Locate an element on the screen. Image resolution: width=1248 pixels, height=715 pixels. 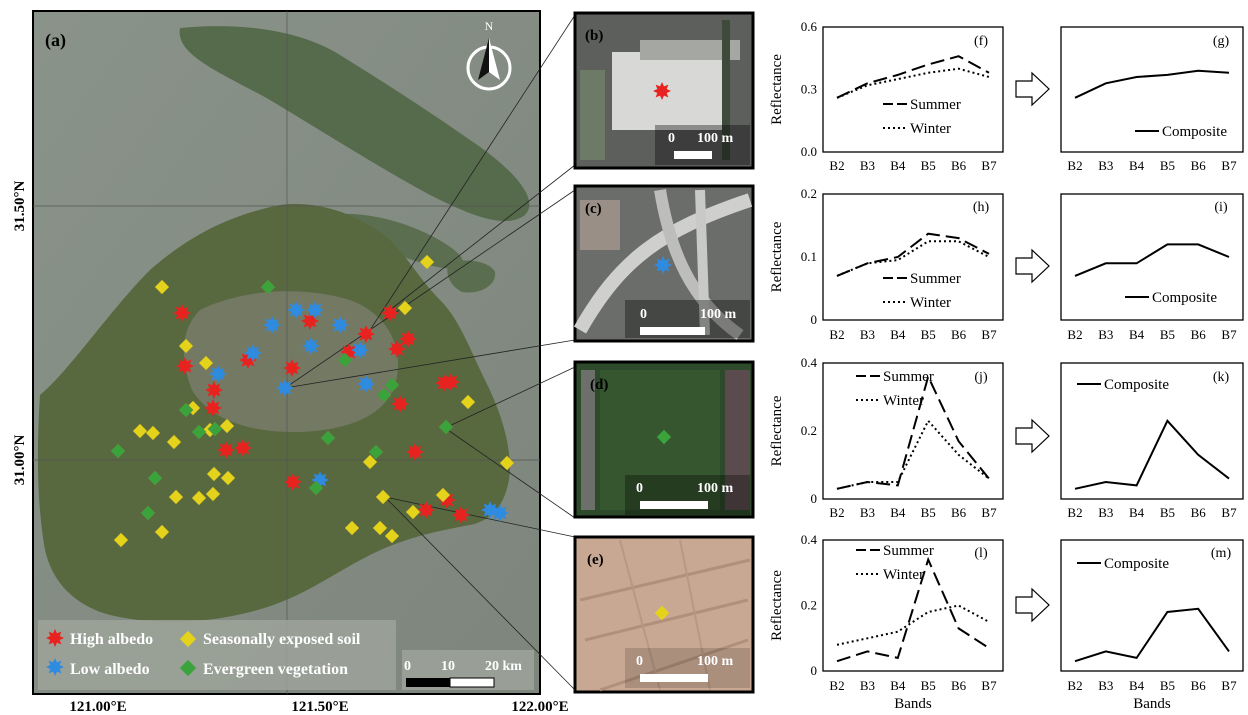
map-scale-bar: 0 10 20 km is located at coordinates (468, 670).